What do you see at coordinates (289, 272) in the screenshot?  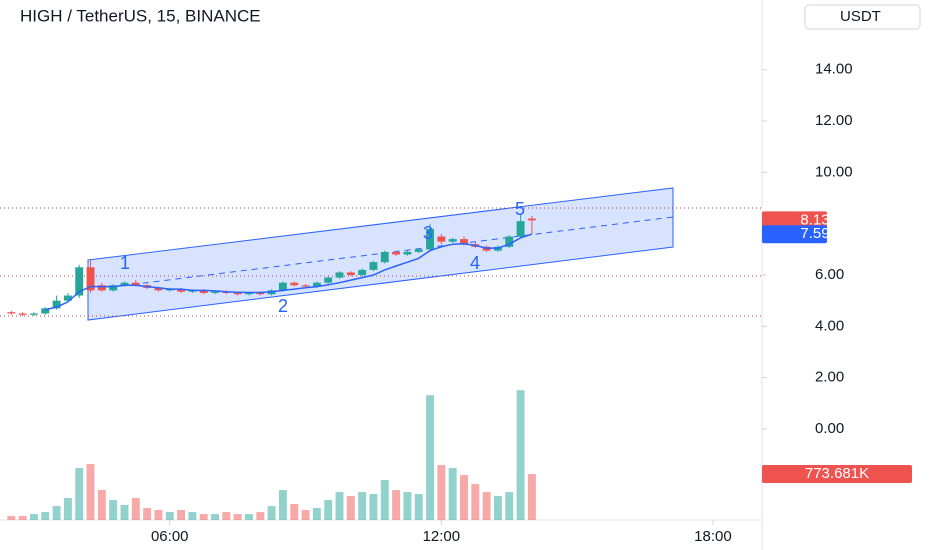 I see `ma-line` at bounding box center [289, 272].